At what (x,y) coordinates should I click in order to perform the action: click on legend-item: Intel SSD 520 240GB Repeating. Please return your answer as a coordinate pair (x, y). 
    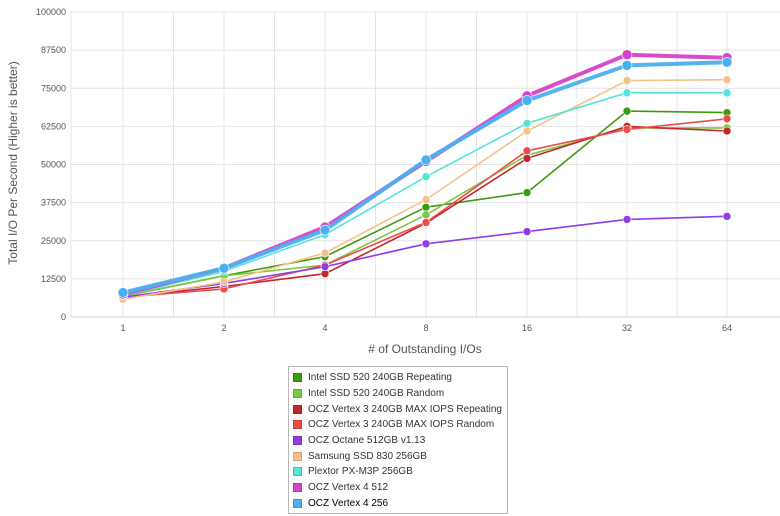
    Looking at the image, I should click on (400, 378).